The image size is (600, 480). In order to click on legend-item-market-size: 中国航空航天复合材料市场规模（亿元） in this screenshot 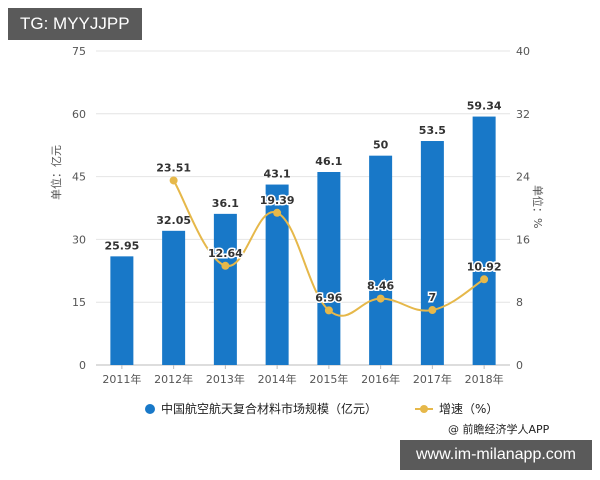, I will do `click(261, 408)`.